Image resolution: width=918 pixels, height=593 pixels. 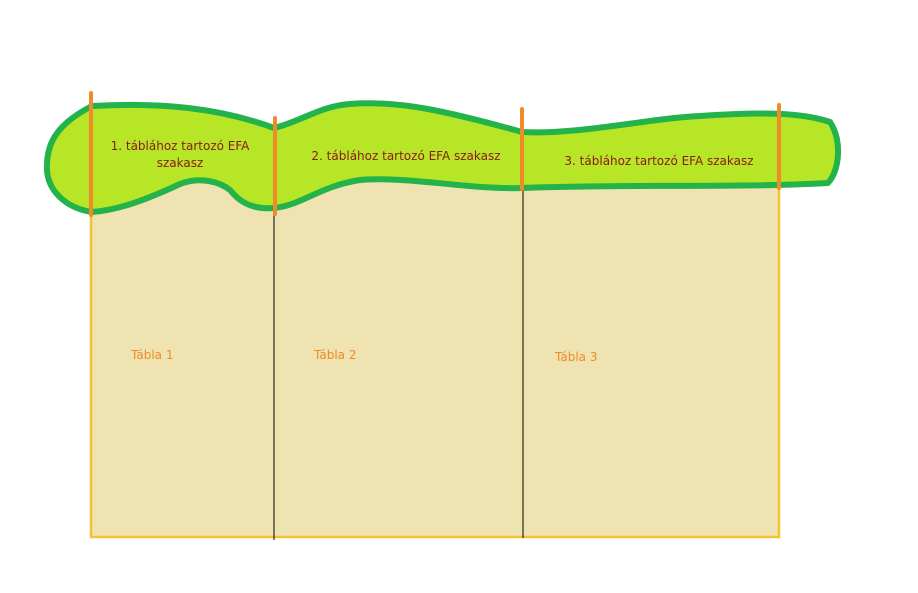 What do you see at coordinates (658, 161) in the screenshot?
I see `efa-strip-label-3: 3. táblához tartozó EFA szakasz` at bounding box center [658, 161].